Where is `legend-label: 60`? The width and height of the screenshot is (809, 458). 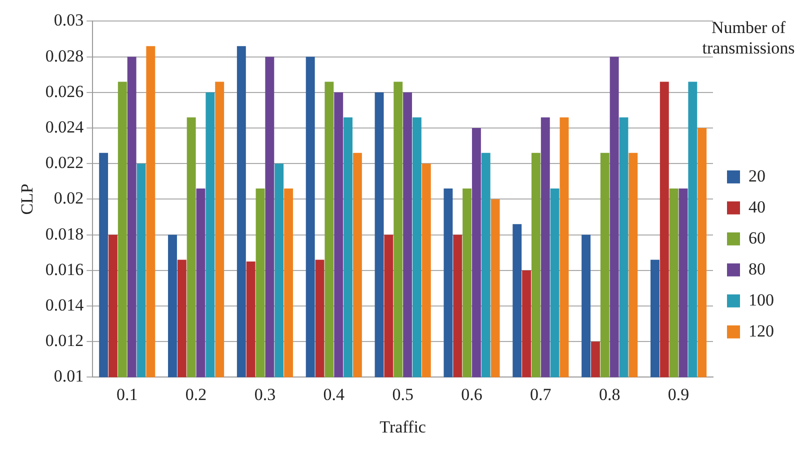
legend-label: 60 is located at coordinates (757, 238).